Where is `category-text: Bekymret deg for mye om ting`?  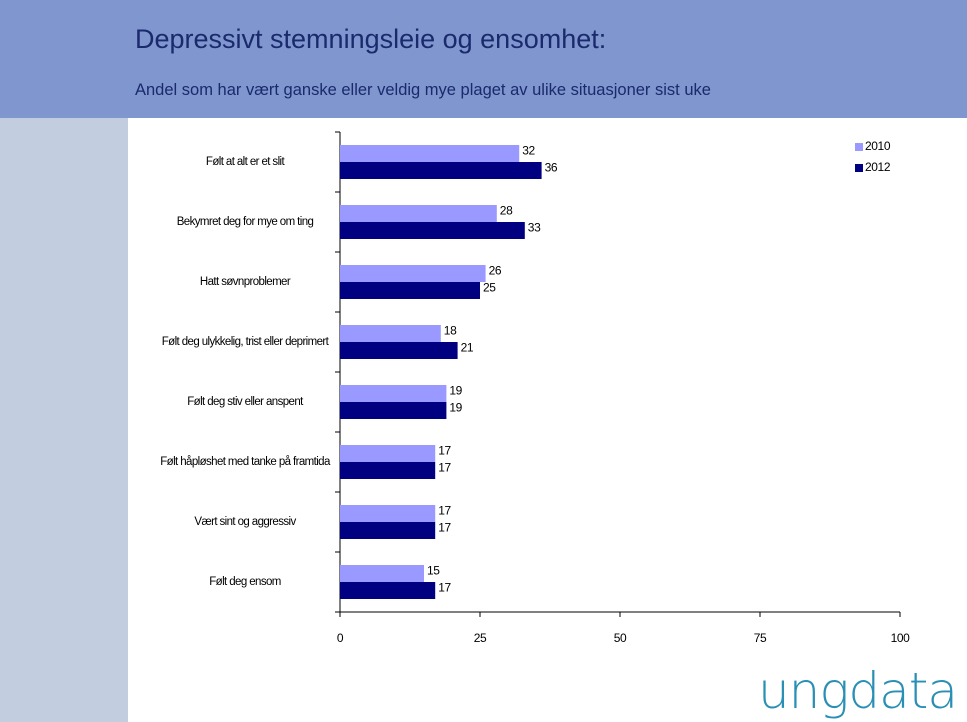 category-text: Bekymret deg for mye om ting is located at coordinates (245, 222).